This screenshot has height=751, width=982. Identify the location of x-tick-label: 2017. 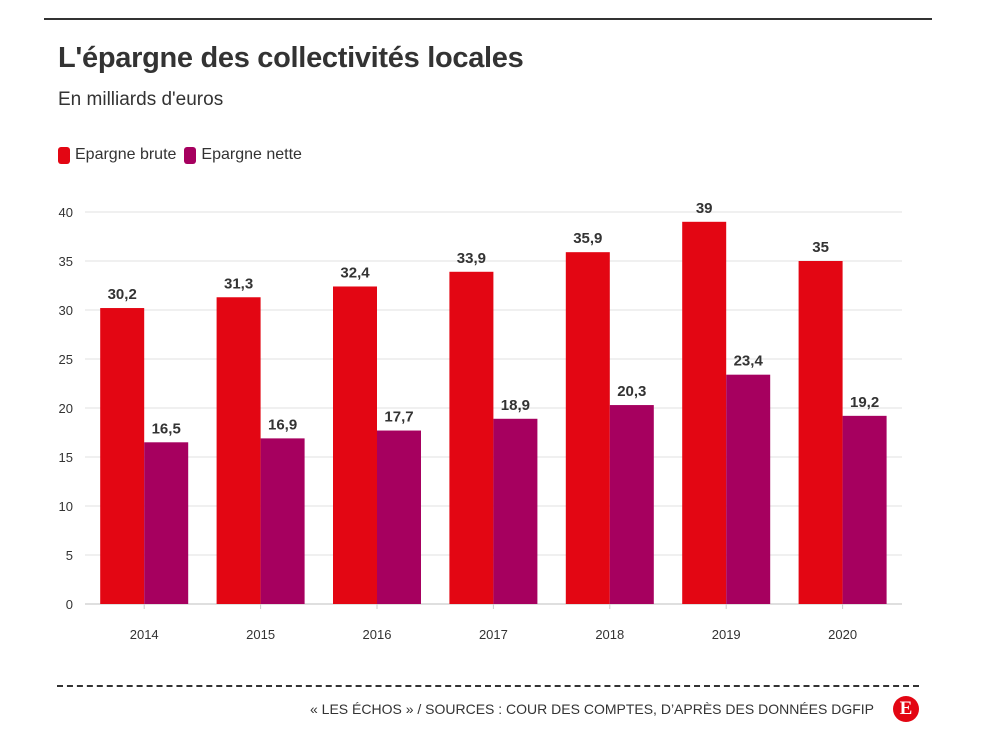
(493, 634).